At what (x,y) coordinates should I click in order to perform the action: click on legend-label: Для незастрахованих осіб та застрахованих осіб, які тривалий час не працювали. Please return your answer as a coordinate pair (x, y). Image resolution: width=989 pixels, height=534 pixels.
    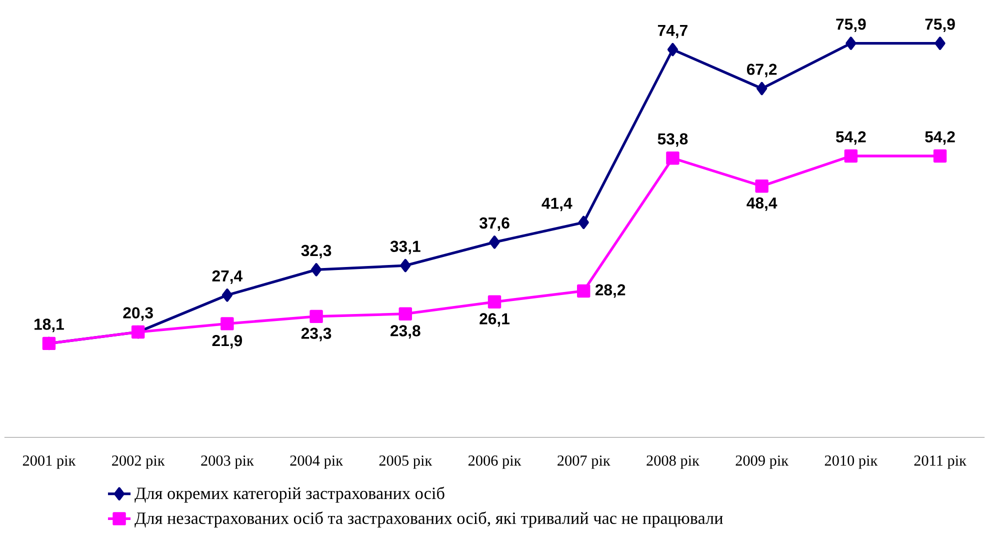
    Looking at the image, I should click on (428, 519).